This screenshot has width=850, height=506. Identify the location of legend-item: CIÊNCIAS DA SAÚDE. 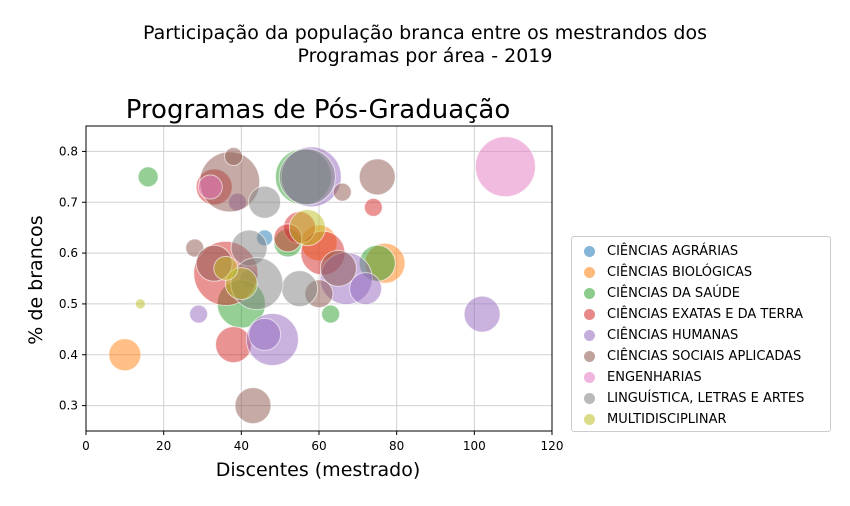
(701, 293).